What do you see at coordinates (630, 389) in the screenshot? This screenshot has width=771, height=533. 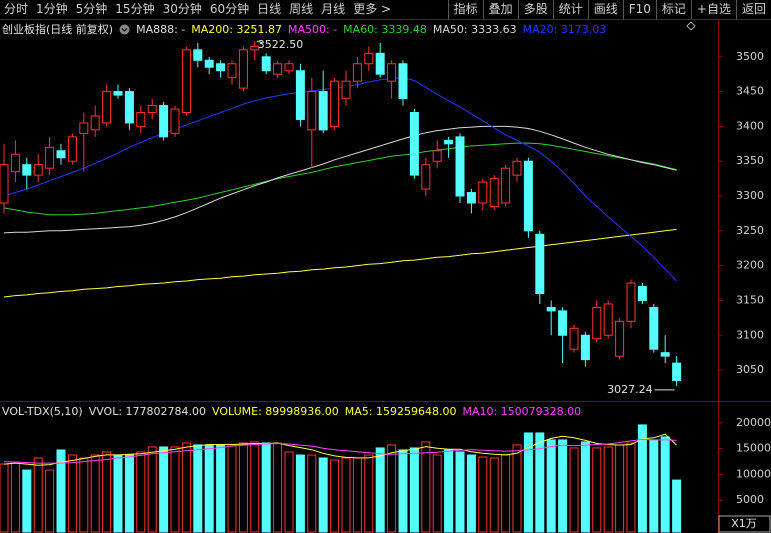 I see `annotation-label: 3027.24` at bounding box center [630, 389].